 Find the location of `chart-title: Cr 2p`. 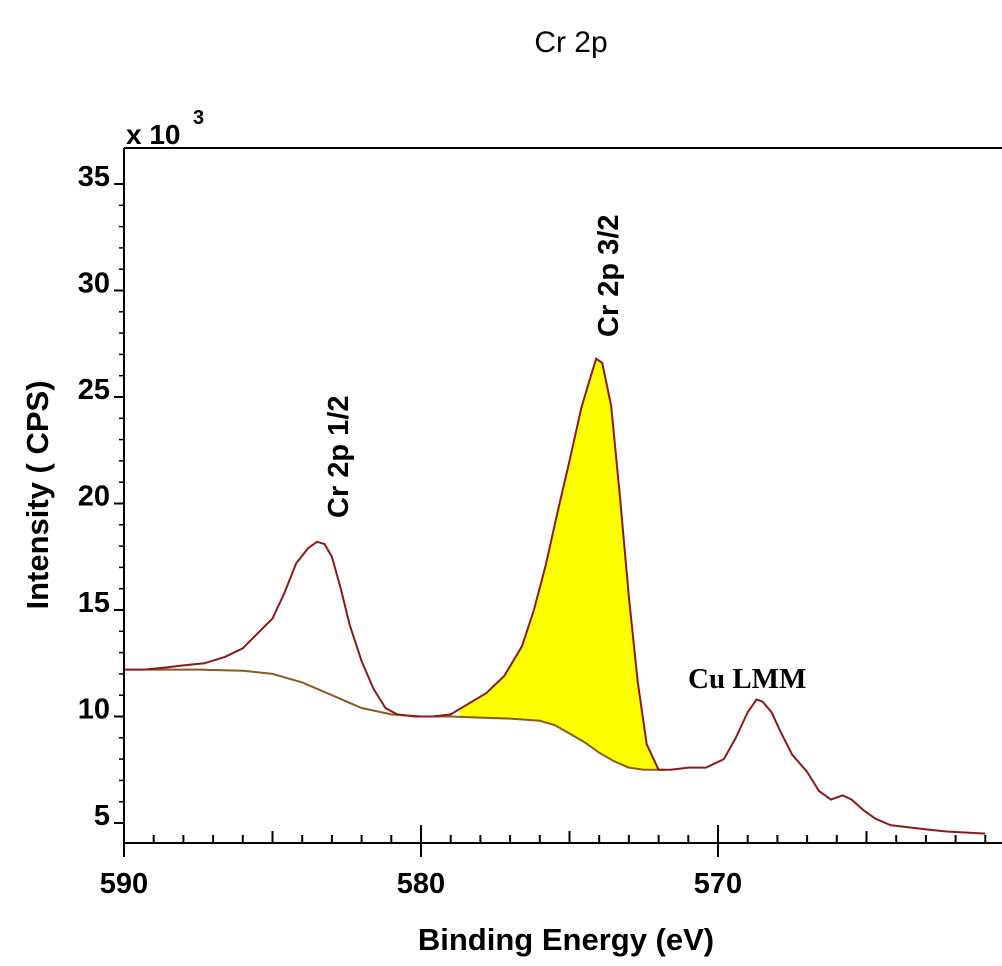

chart-title: Cr 2p is located at coordinates (570, 42).